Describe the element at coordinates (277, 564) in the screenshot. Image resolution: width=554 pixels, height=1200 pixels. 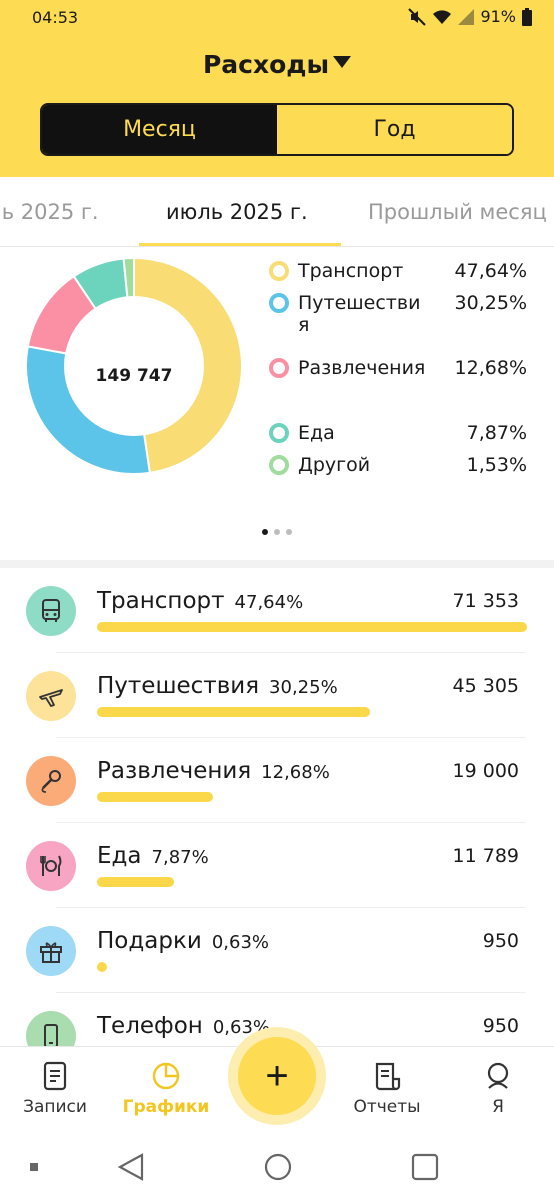
I see `section-divider` at that location.